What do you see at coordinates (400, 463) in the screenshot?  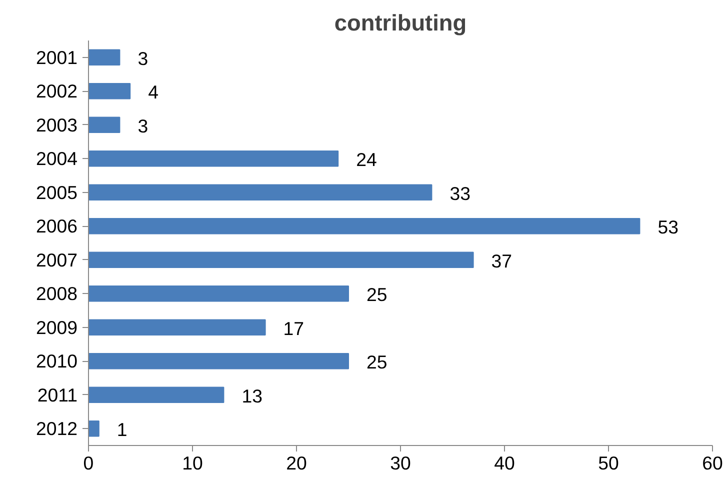 I see `x-tick-label: 30` at bounding box center [400, 463].